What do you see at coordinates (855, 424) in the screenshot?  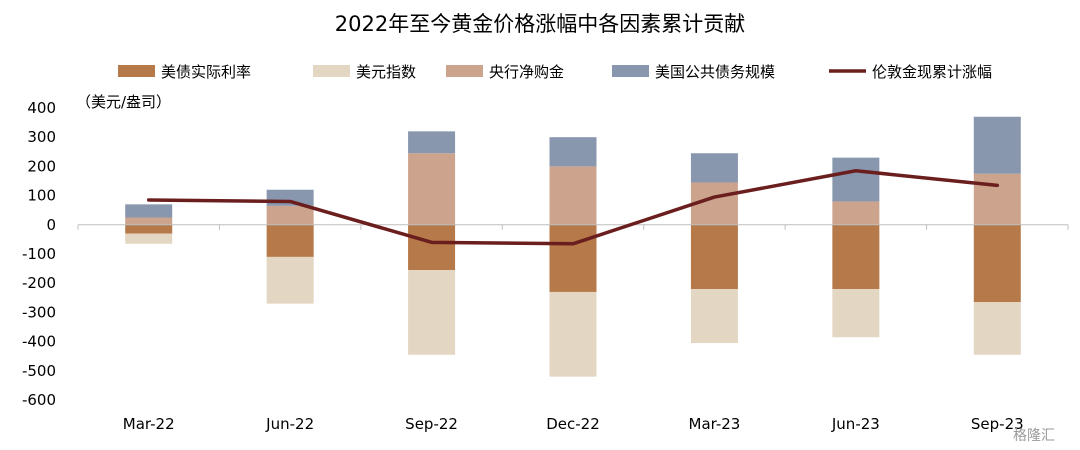 I see `x-tick-label: Jun-23` at bounding box center [855, 424].